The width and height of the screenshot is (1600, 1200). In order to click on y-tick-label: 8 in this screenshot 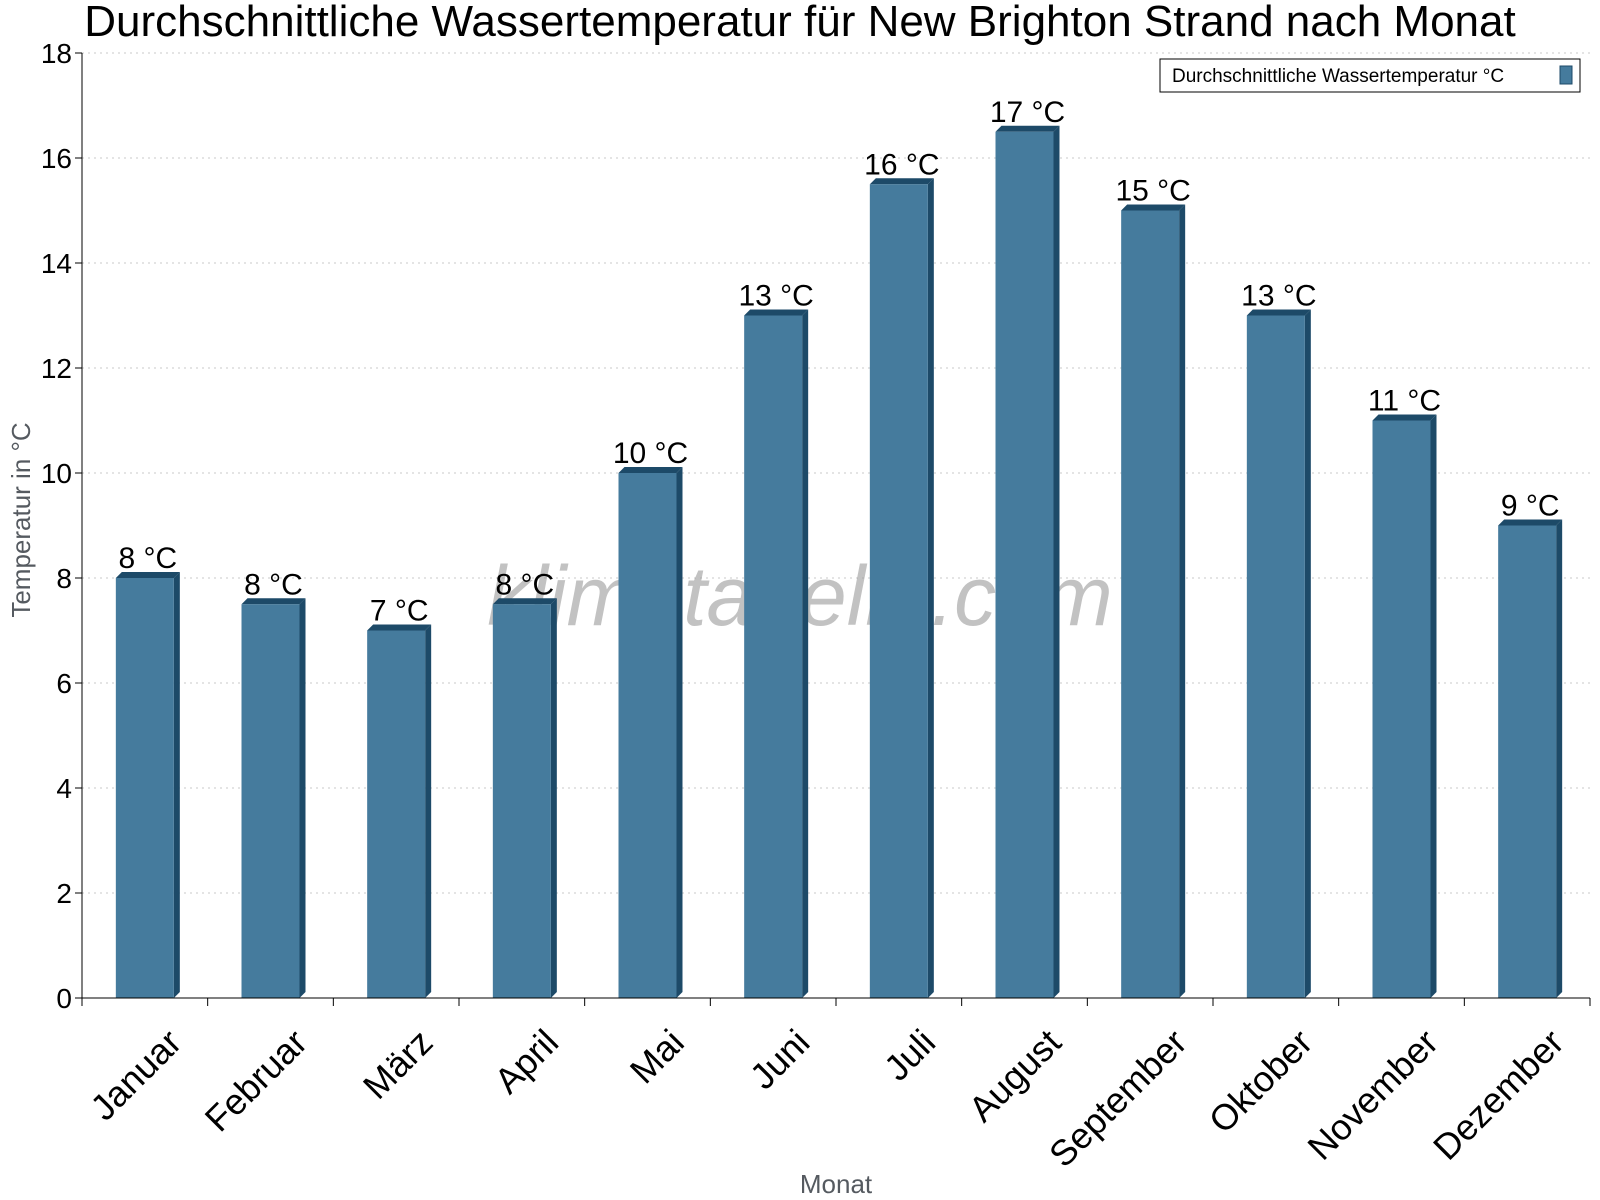, I will do `click(64, 578)`.